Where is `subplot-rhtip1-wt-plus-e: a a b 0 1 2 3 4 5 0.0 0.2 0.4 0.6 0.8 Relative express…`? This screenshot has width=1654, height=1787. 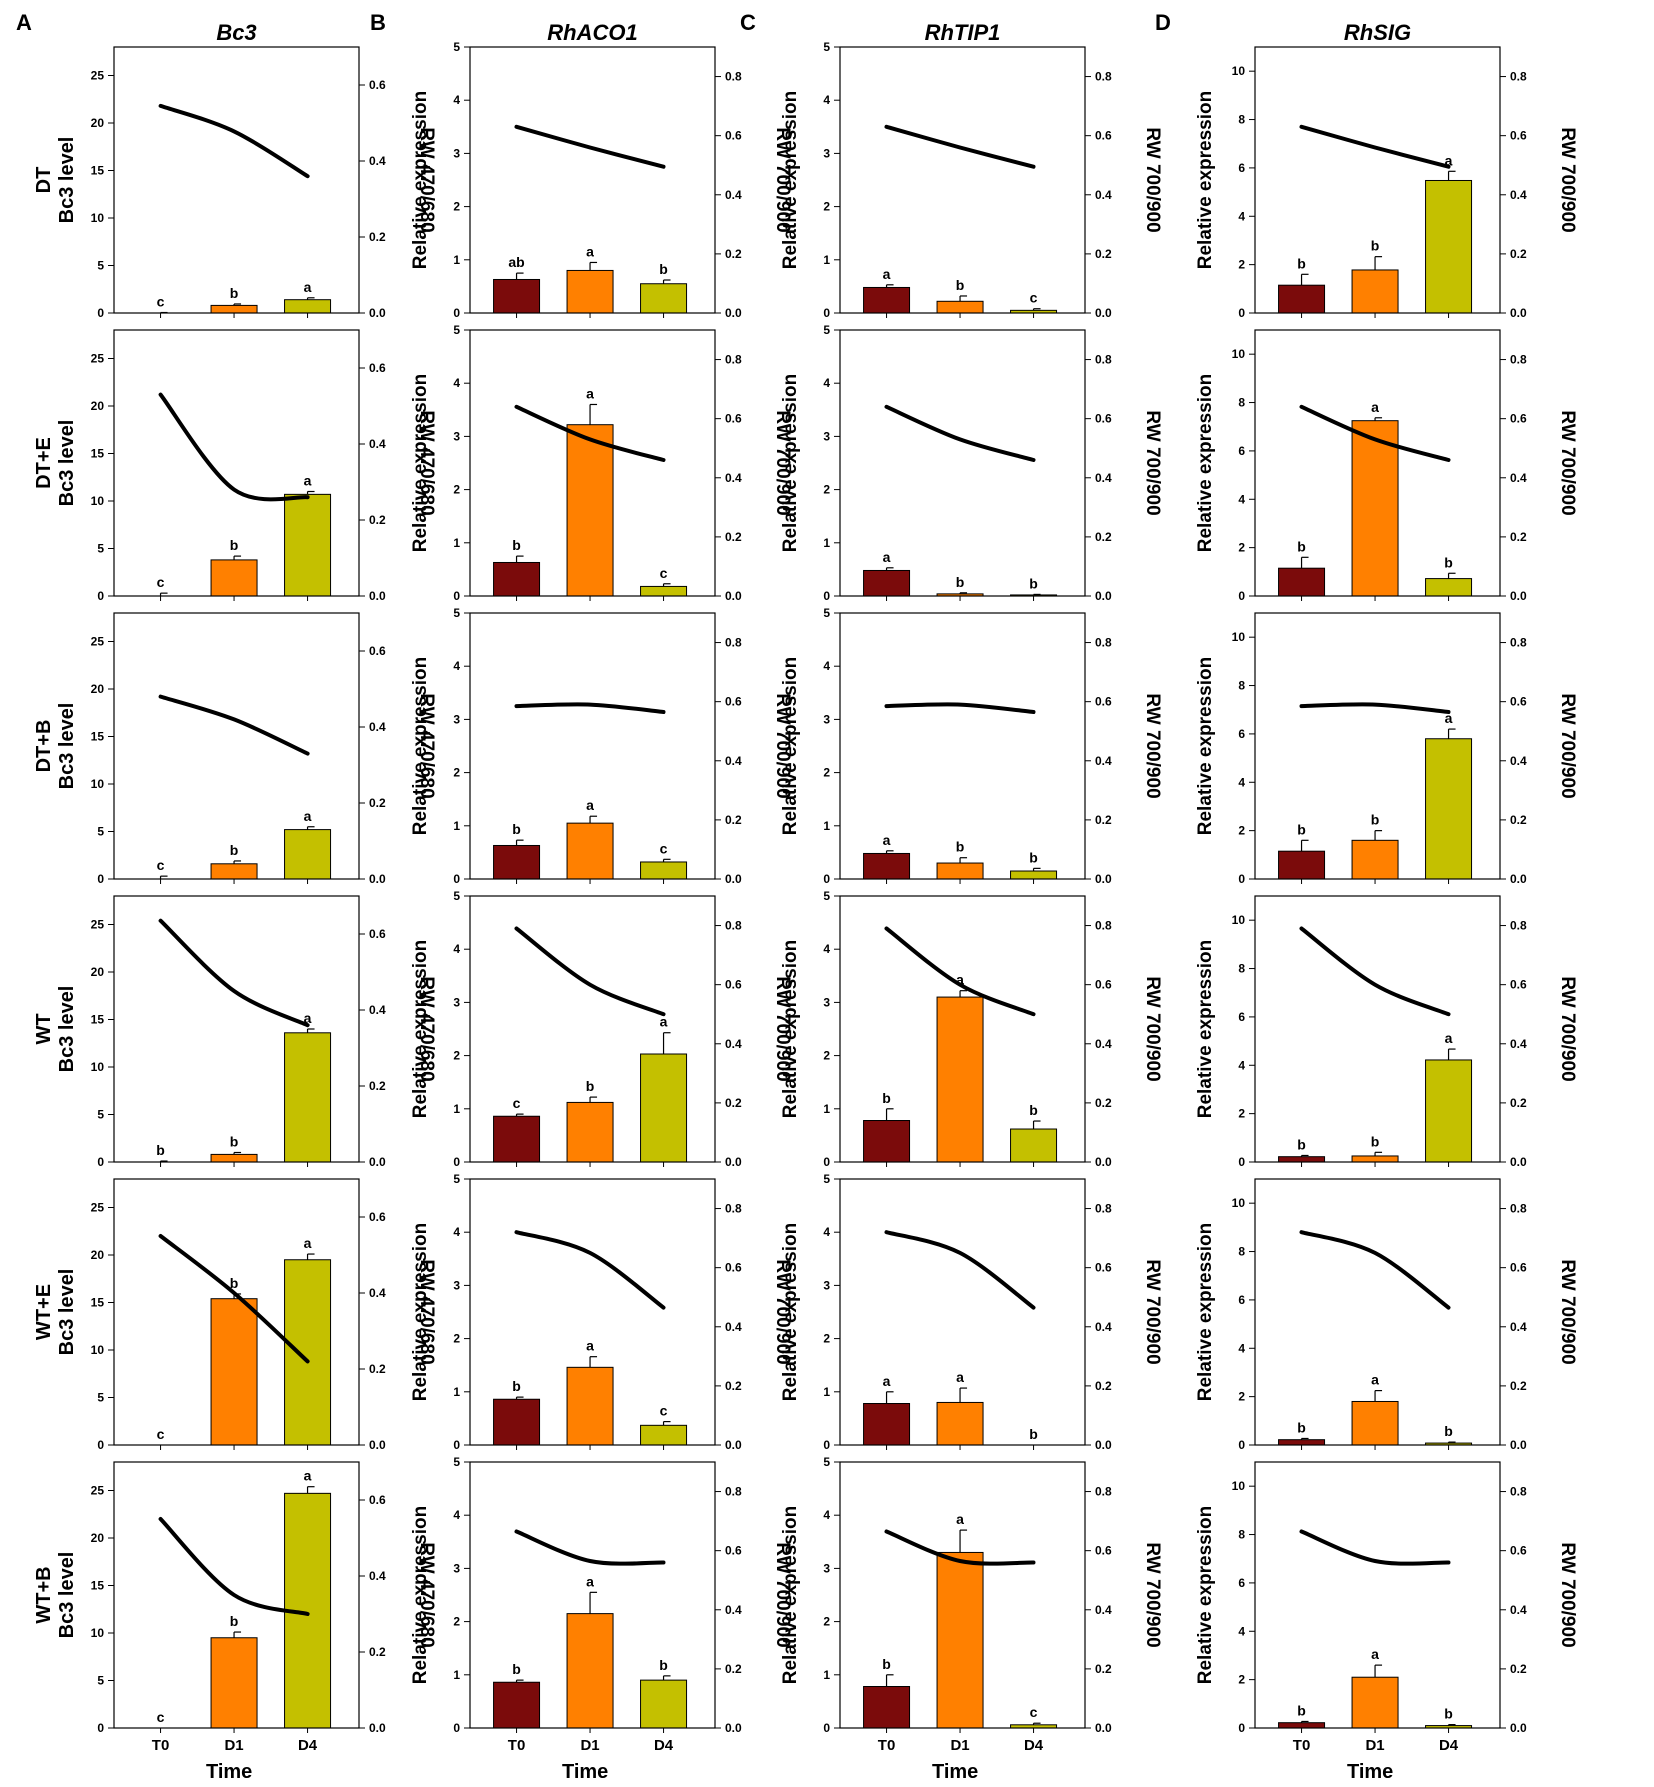
subplot-rhtip1-wt-plus-e: a a b 0 1 2 3 4 5 0.0 0.2 0.4 0.6 0.8 Relative express… is located at coordinates (971, 1312).